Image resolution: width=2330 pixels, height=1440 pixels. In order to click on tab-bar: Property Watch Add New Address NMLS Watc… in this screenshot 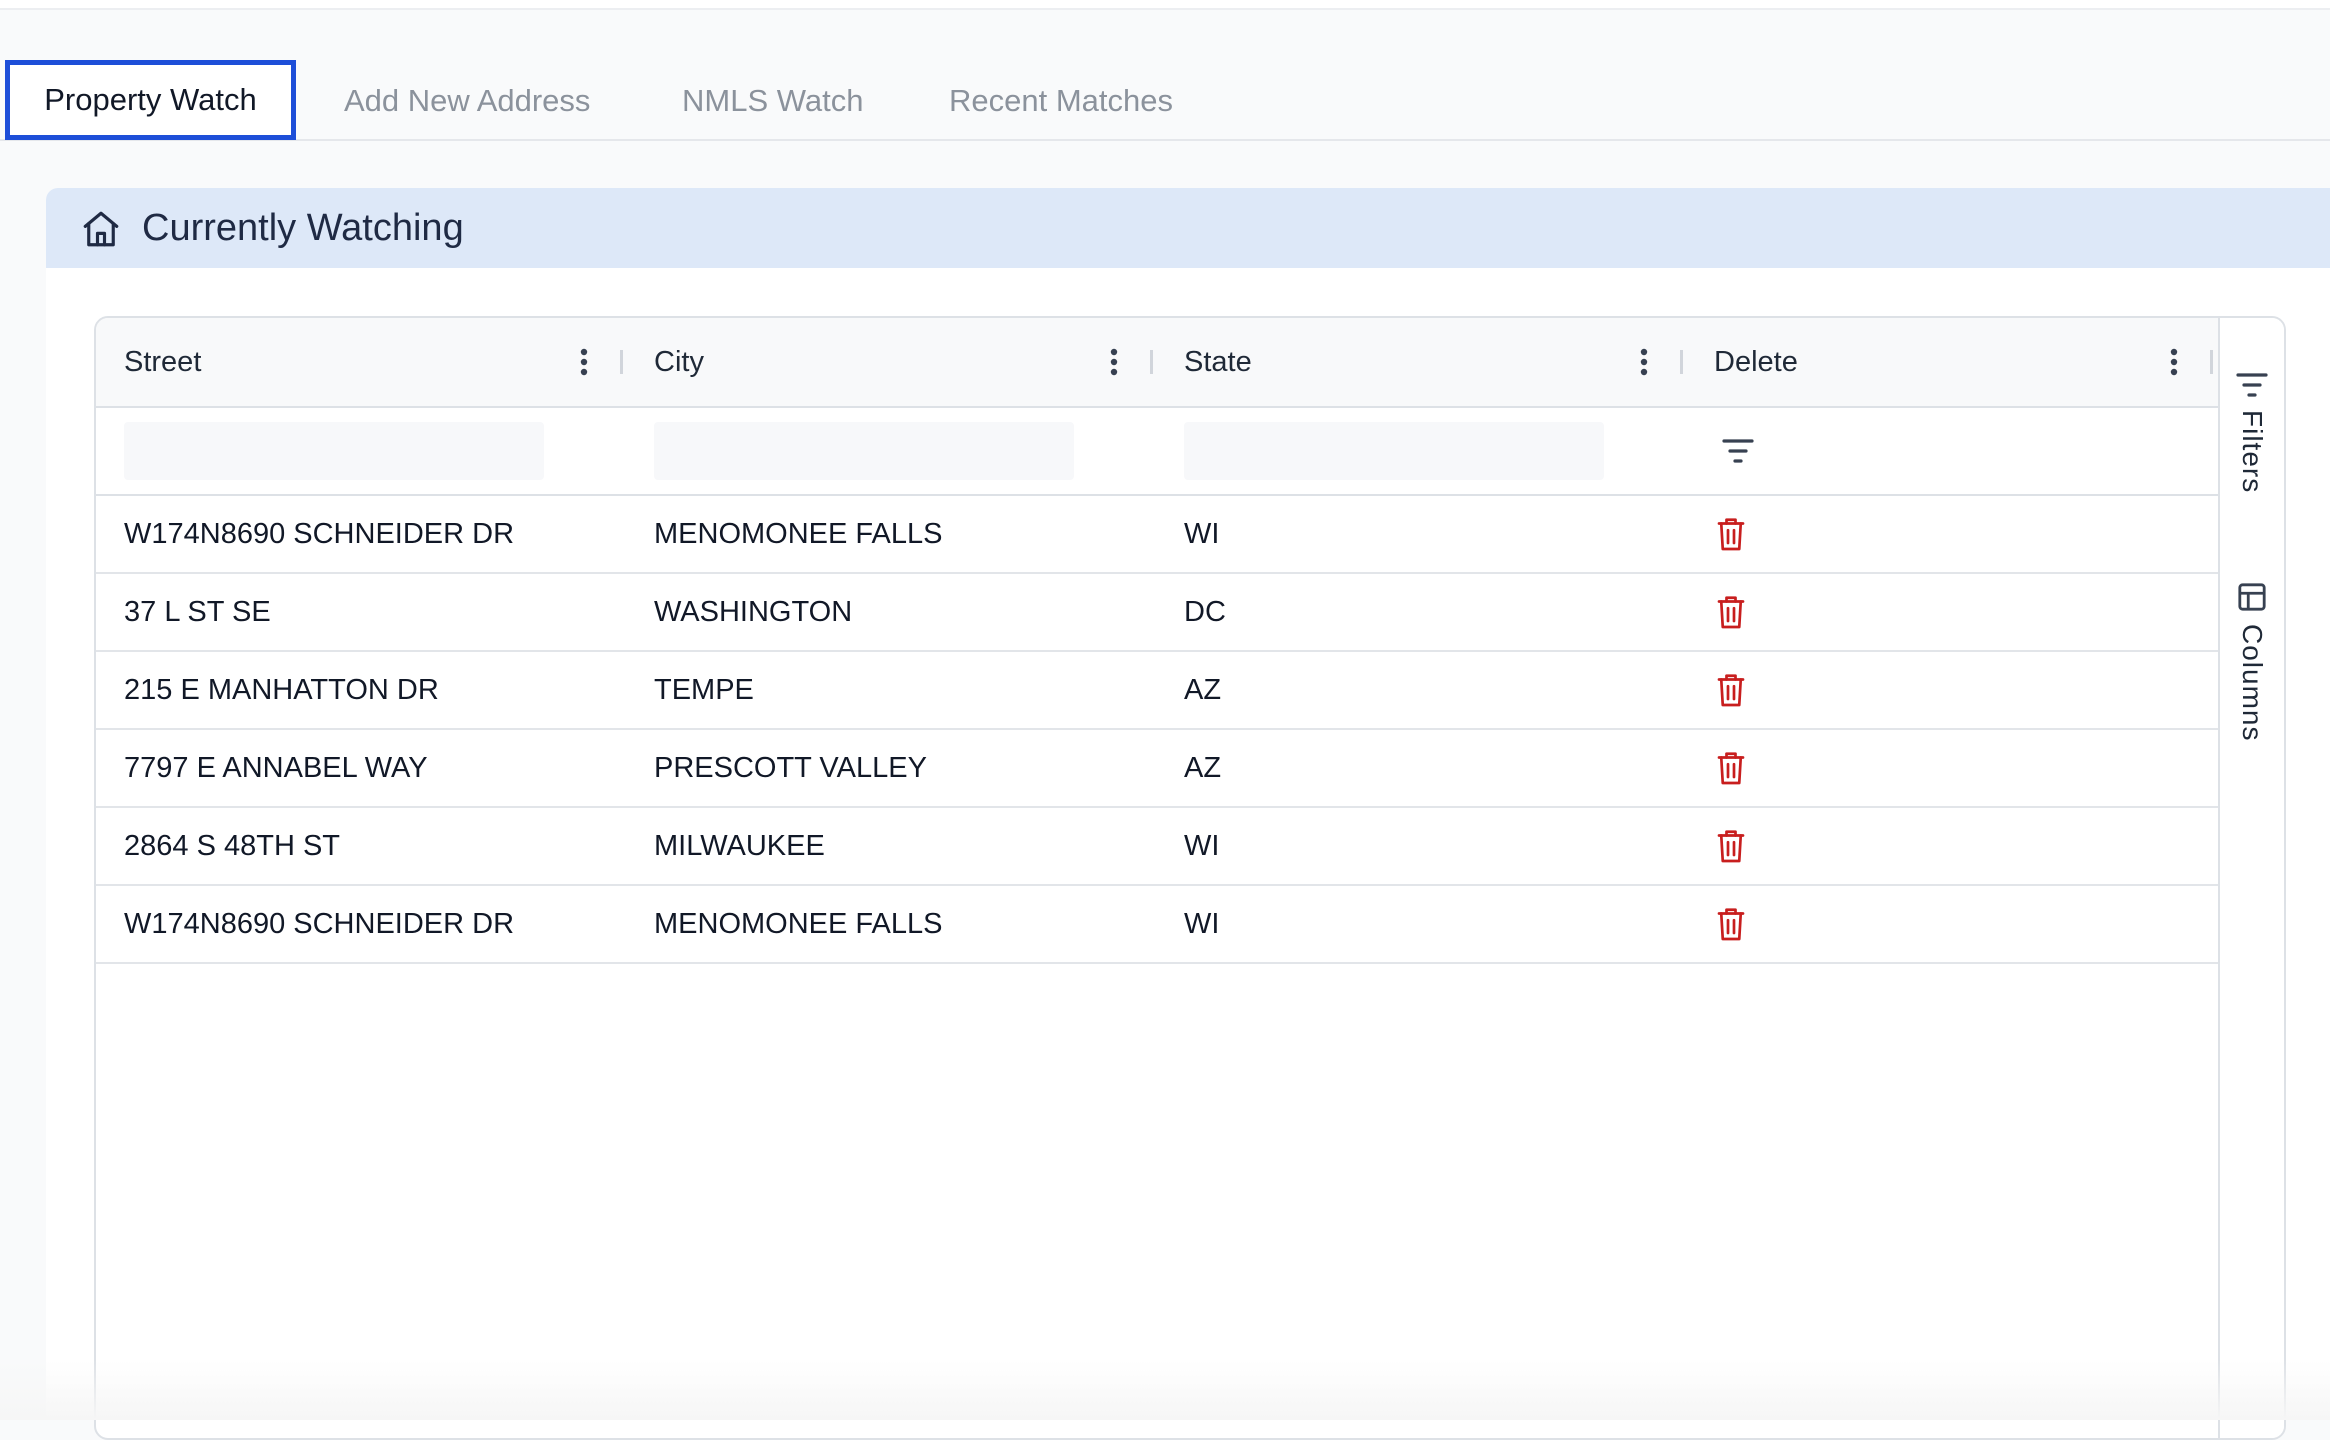, I will do `click(1165, 100)`.